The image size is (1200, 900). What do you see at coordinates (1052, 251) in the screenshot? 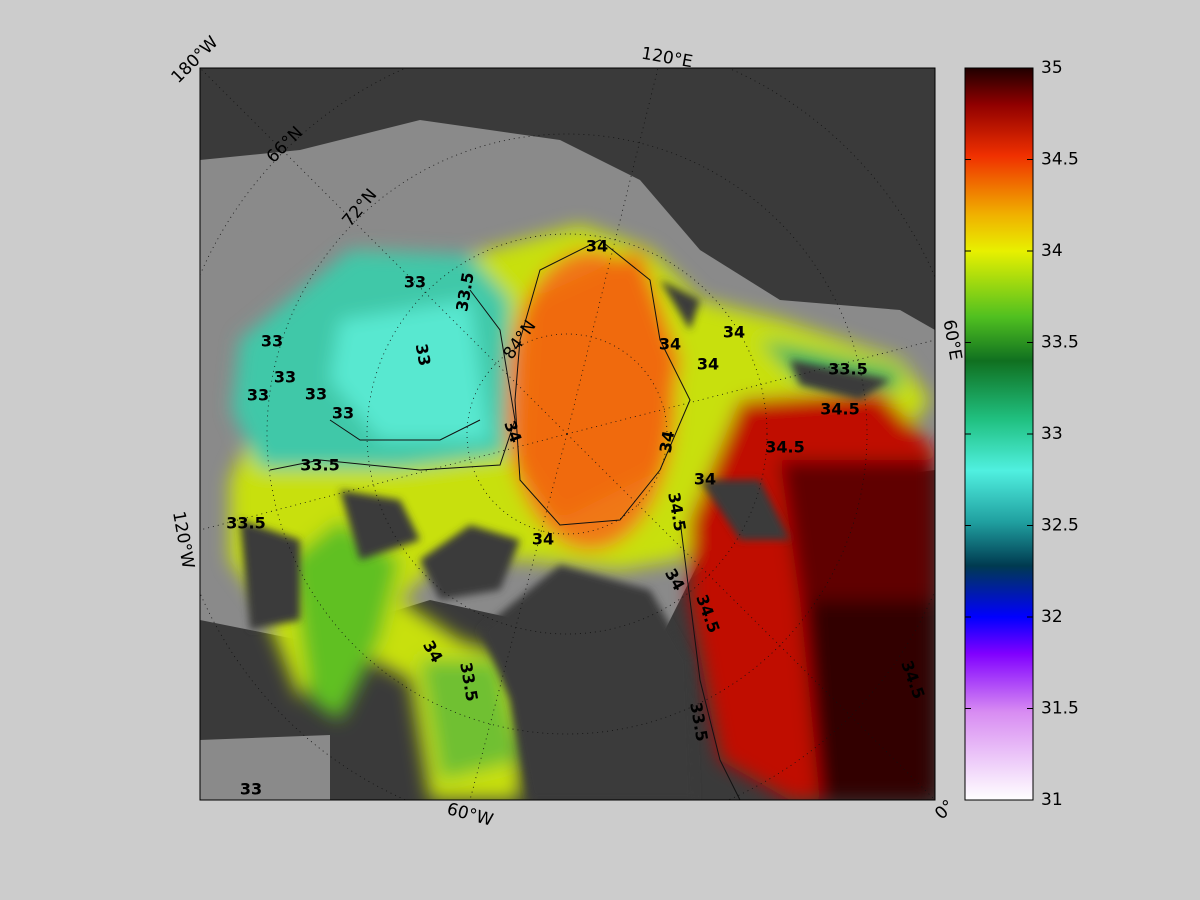
I see `colorbar-tick-label: 34` at bounding box center [1052, 251].